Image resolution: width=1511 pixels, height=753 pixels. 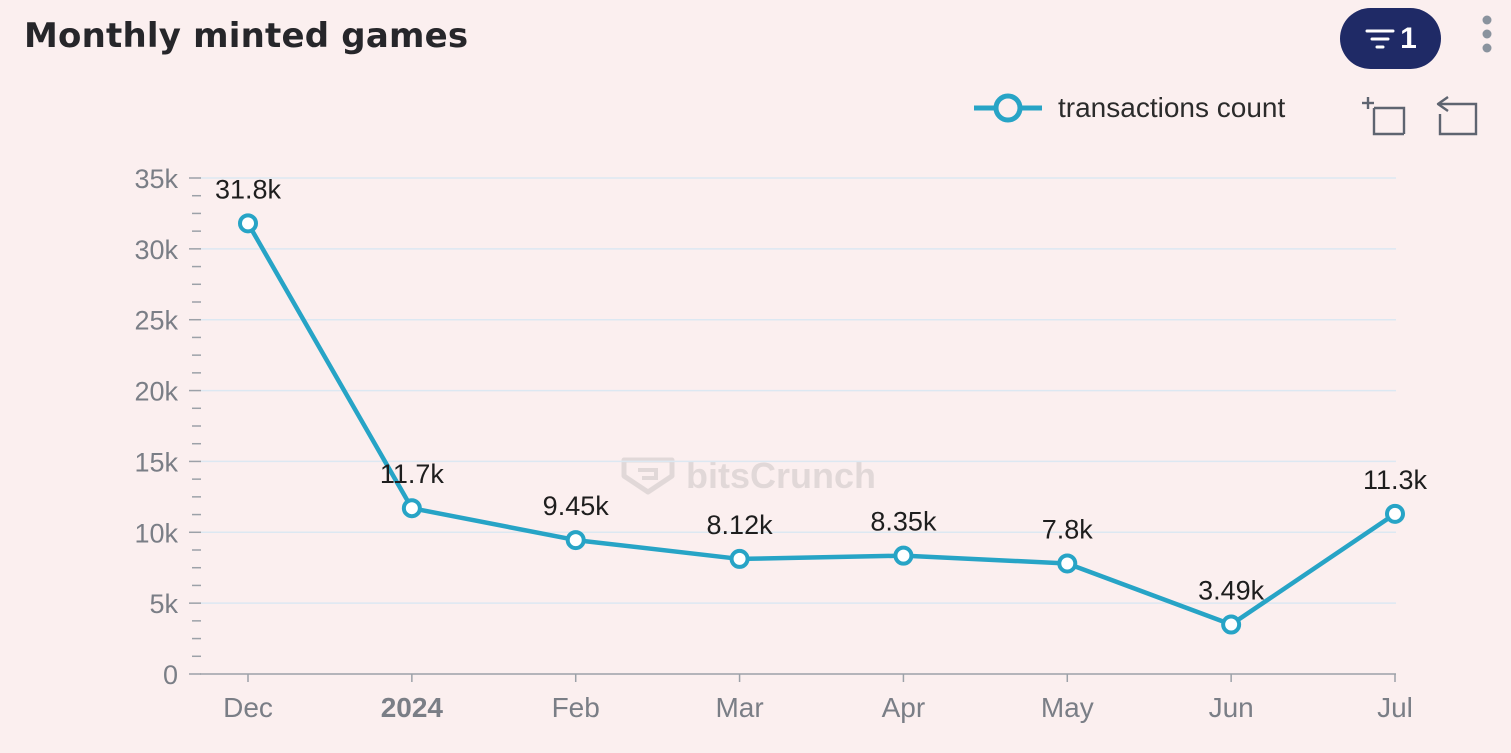 I want to click on legend-item-transactions-count: transactions count, so click(x=1128, y=108).